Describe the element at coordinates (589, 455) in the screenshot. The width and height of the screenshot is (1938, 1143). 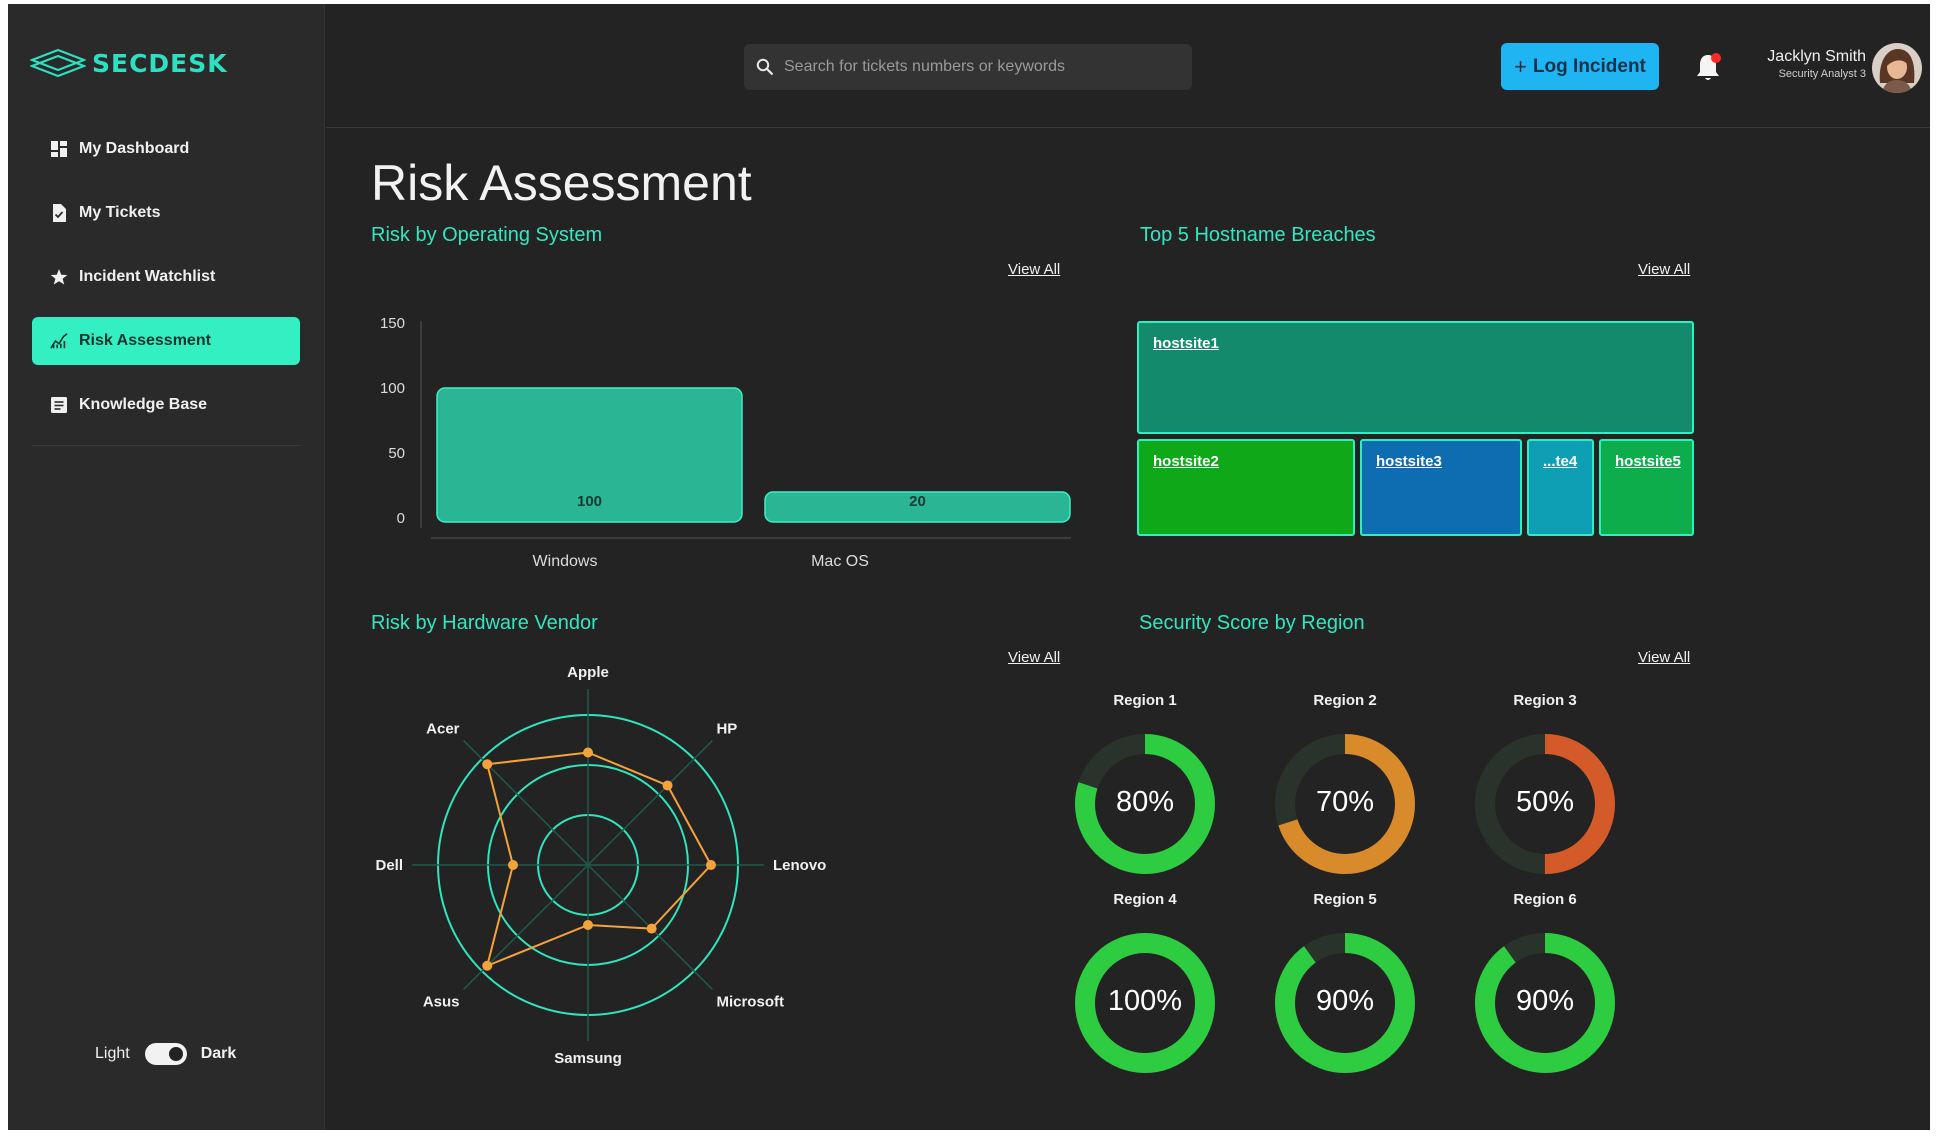
I see `bar-windows` at that location.